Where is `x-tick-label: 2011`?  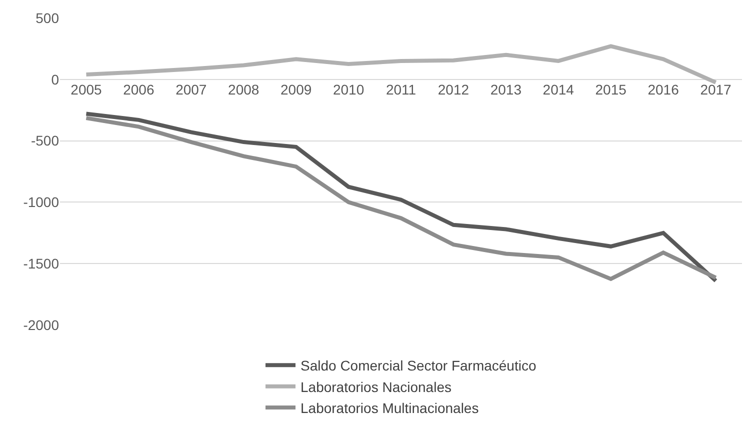
x-tick-label: 2011 is located at coordinates (401, 89).